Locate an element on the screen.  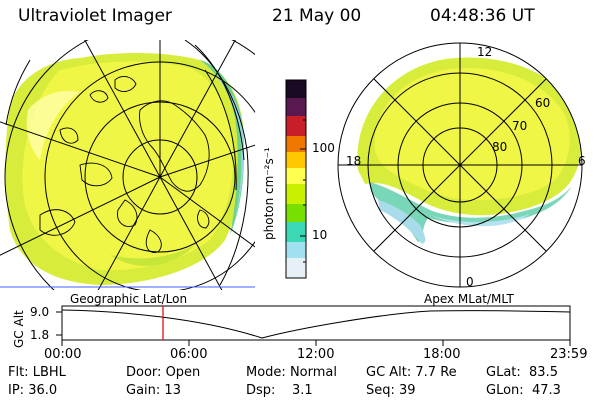
x-tick-label: 06:00 is located at coordinates (189, 354).